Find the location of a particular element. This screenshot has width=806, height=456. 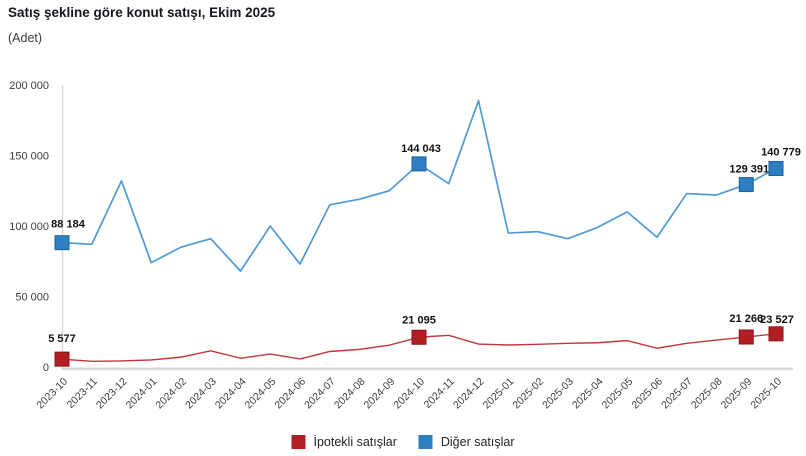

x-axis-tick-label: 2025-06 is located at coordinates (647, 394).